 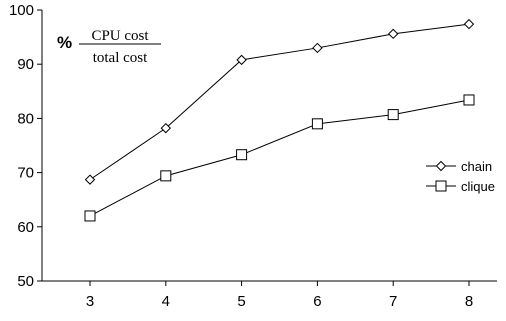 I want to click on x-tick-label: 5, so click(x=241, y=301).